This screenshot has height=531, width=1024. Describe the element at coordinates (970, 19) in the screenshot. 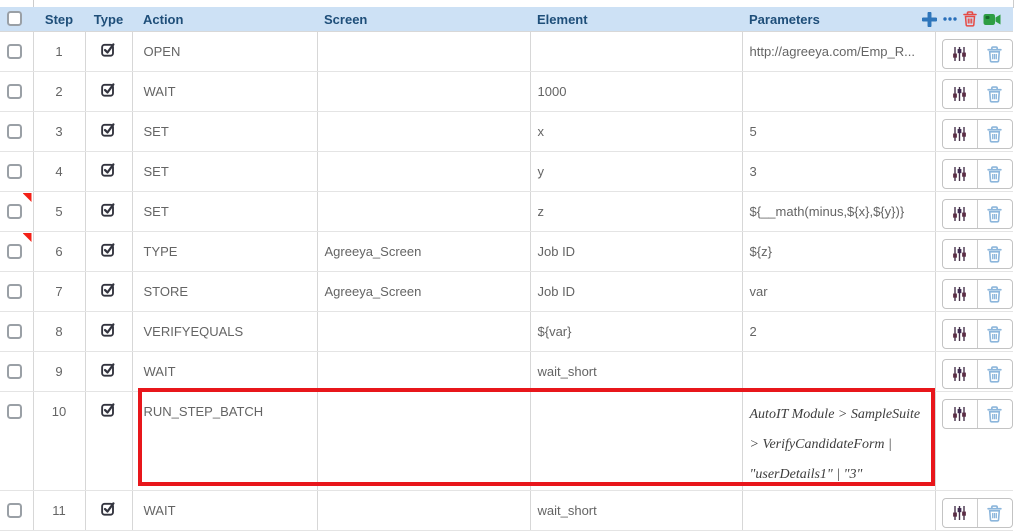

I see `delete-steps-button` at that location.